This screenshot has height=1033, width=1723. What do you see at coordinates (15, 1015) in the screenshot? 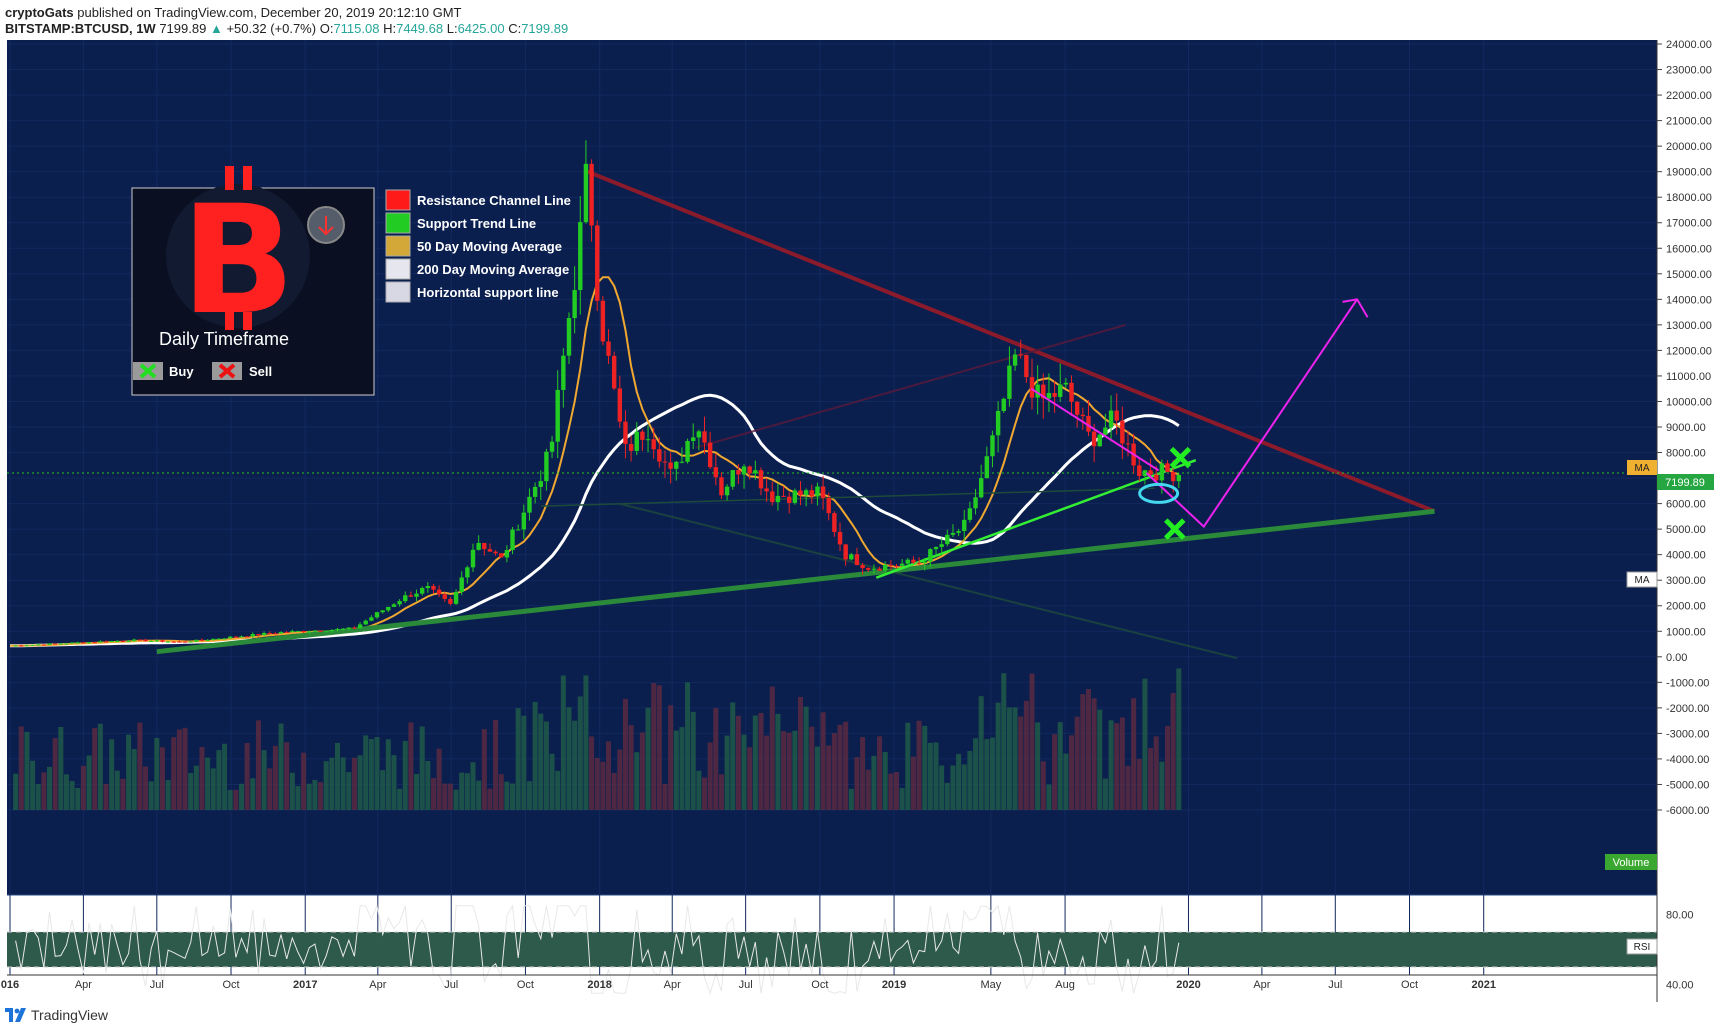
I see `tradingview-logo-icon` at bounding box center [15, 1015].